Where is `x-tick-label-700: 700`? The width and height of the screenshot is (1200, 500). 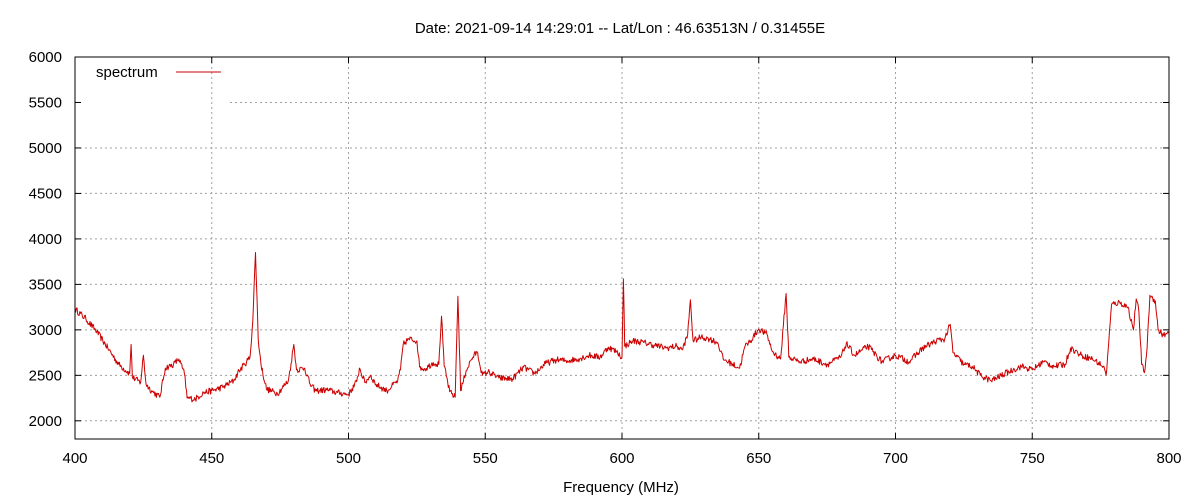
x-tick-label-700: 700 is located at coordinates (895, 458).